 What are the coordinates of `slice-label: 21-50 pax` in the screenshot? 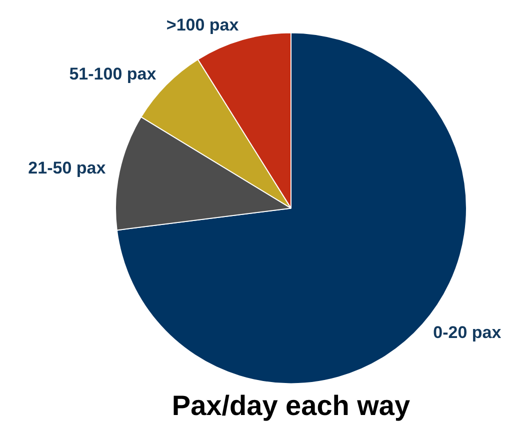 It's located at (67, 168).